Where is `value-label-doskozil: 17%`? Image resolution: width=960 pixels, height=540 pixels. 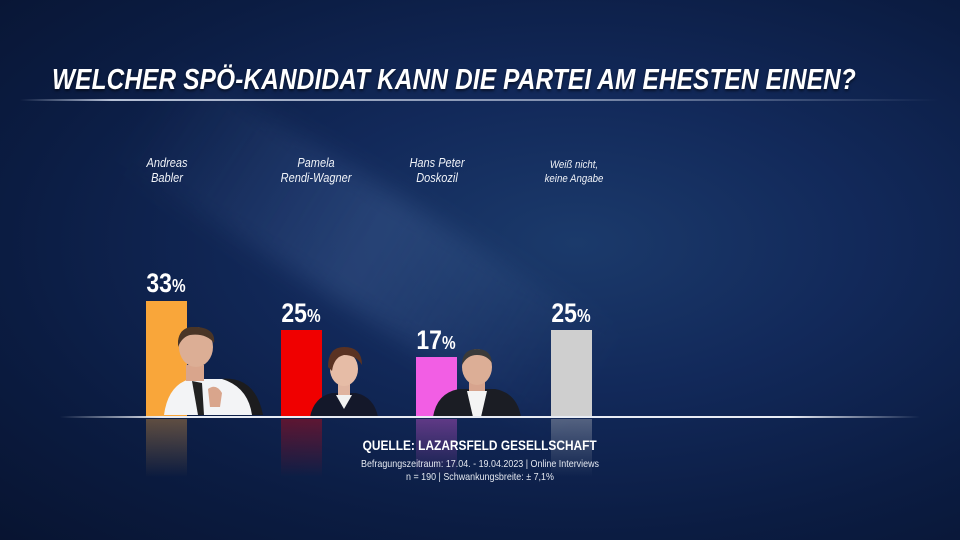
value-label-doskozil: 17% is located at coordinates (436, 340).